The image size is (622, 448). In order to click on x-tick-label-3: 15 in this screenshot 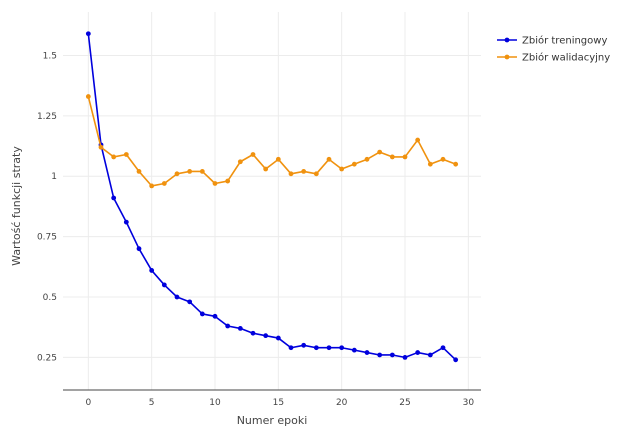, I will do `click(278, 403)`.